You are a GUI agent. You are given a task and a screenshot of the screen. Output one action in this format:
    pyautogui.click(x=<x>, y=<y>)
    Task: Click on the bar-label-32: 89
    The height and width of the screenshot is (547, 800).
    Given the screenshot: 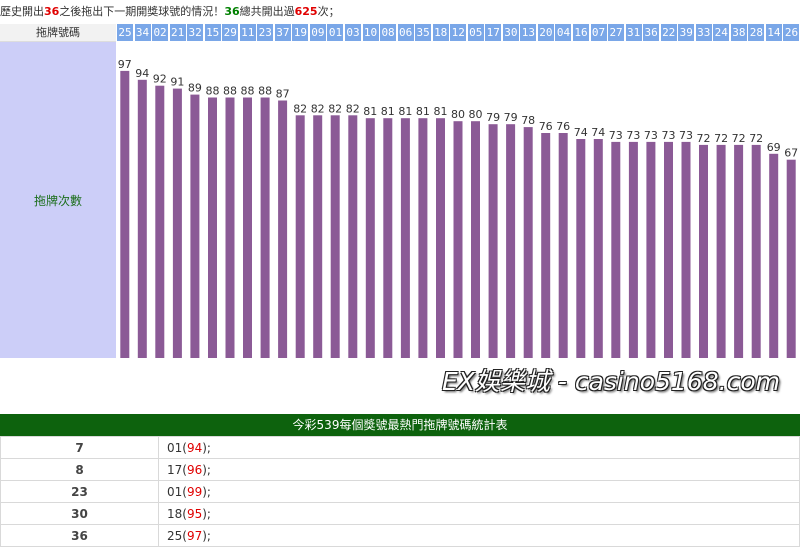 What is the action you would take?
    pyautogui.click(x=195, y=88)
    